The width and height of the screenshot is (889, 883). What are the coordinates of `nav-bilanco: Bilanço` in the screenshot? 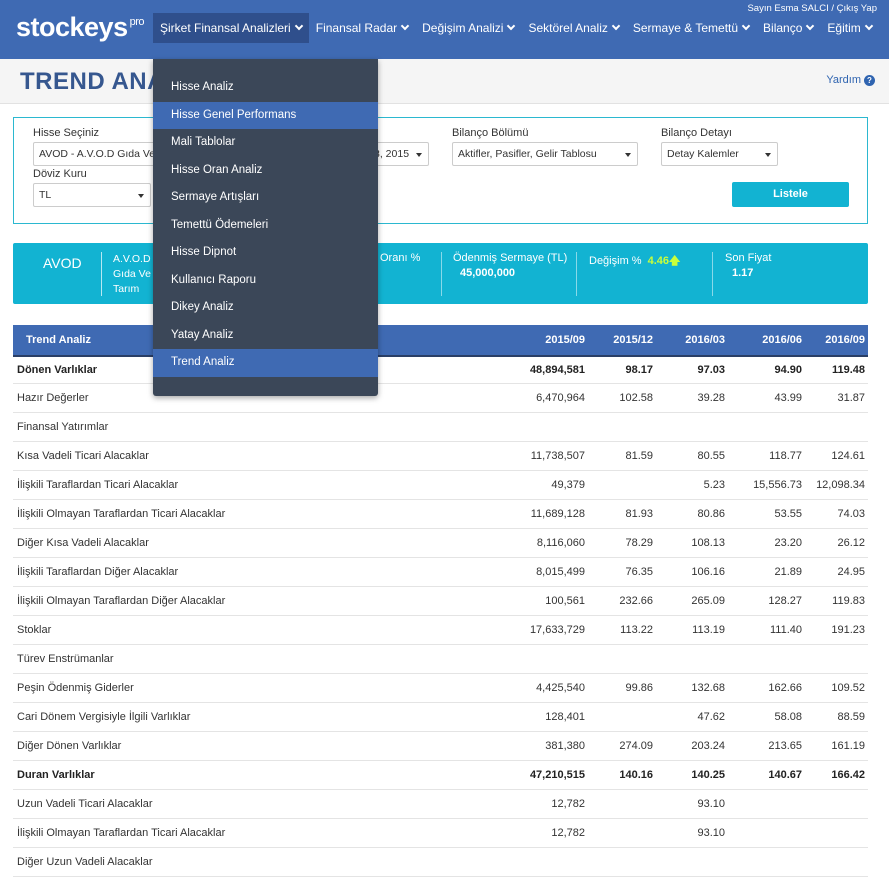 It's located at (788, 28).